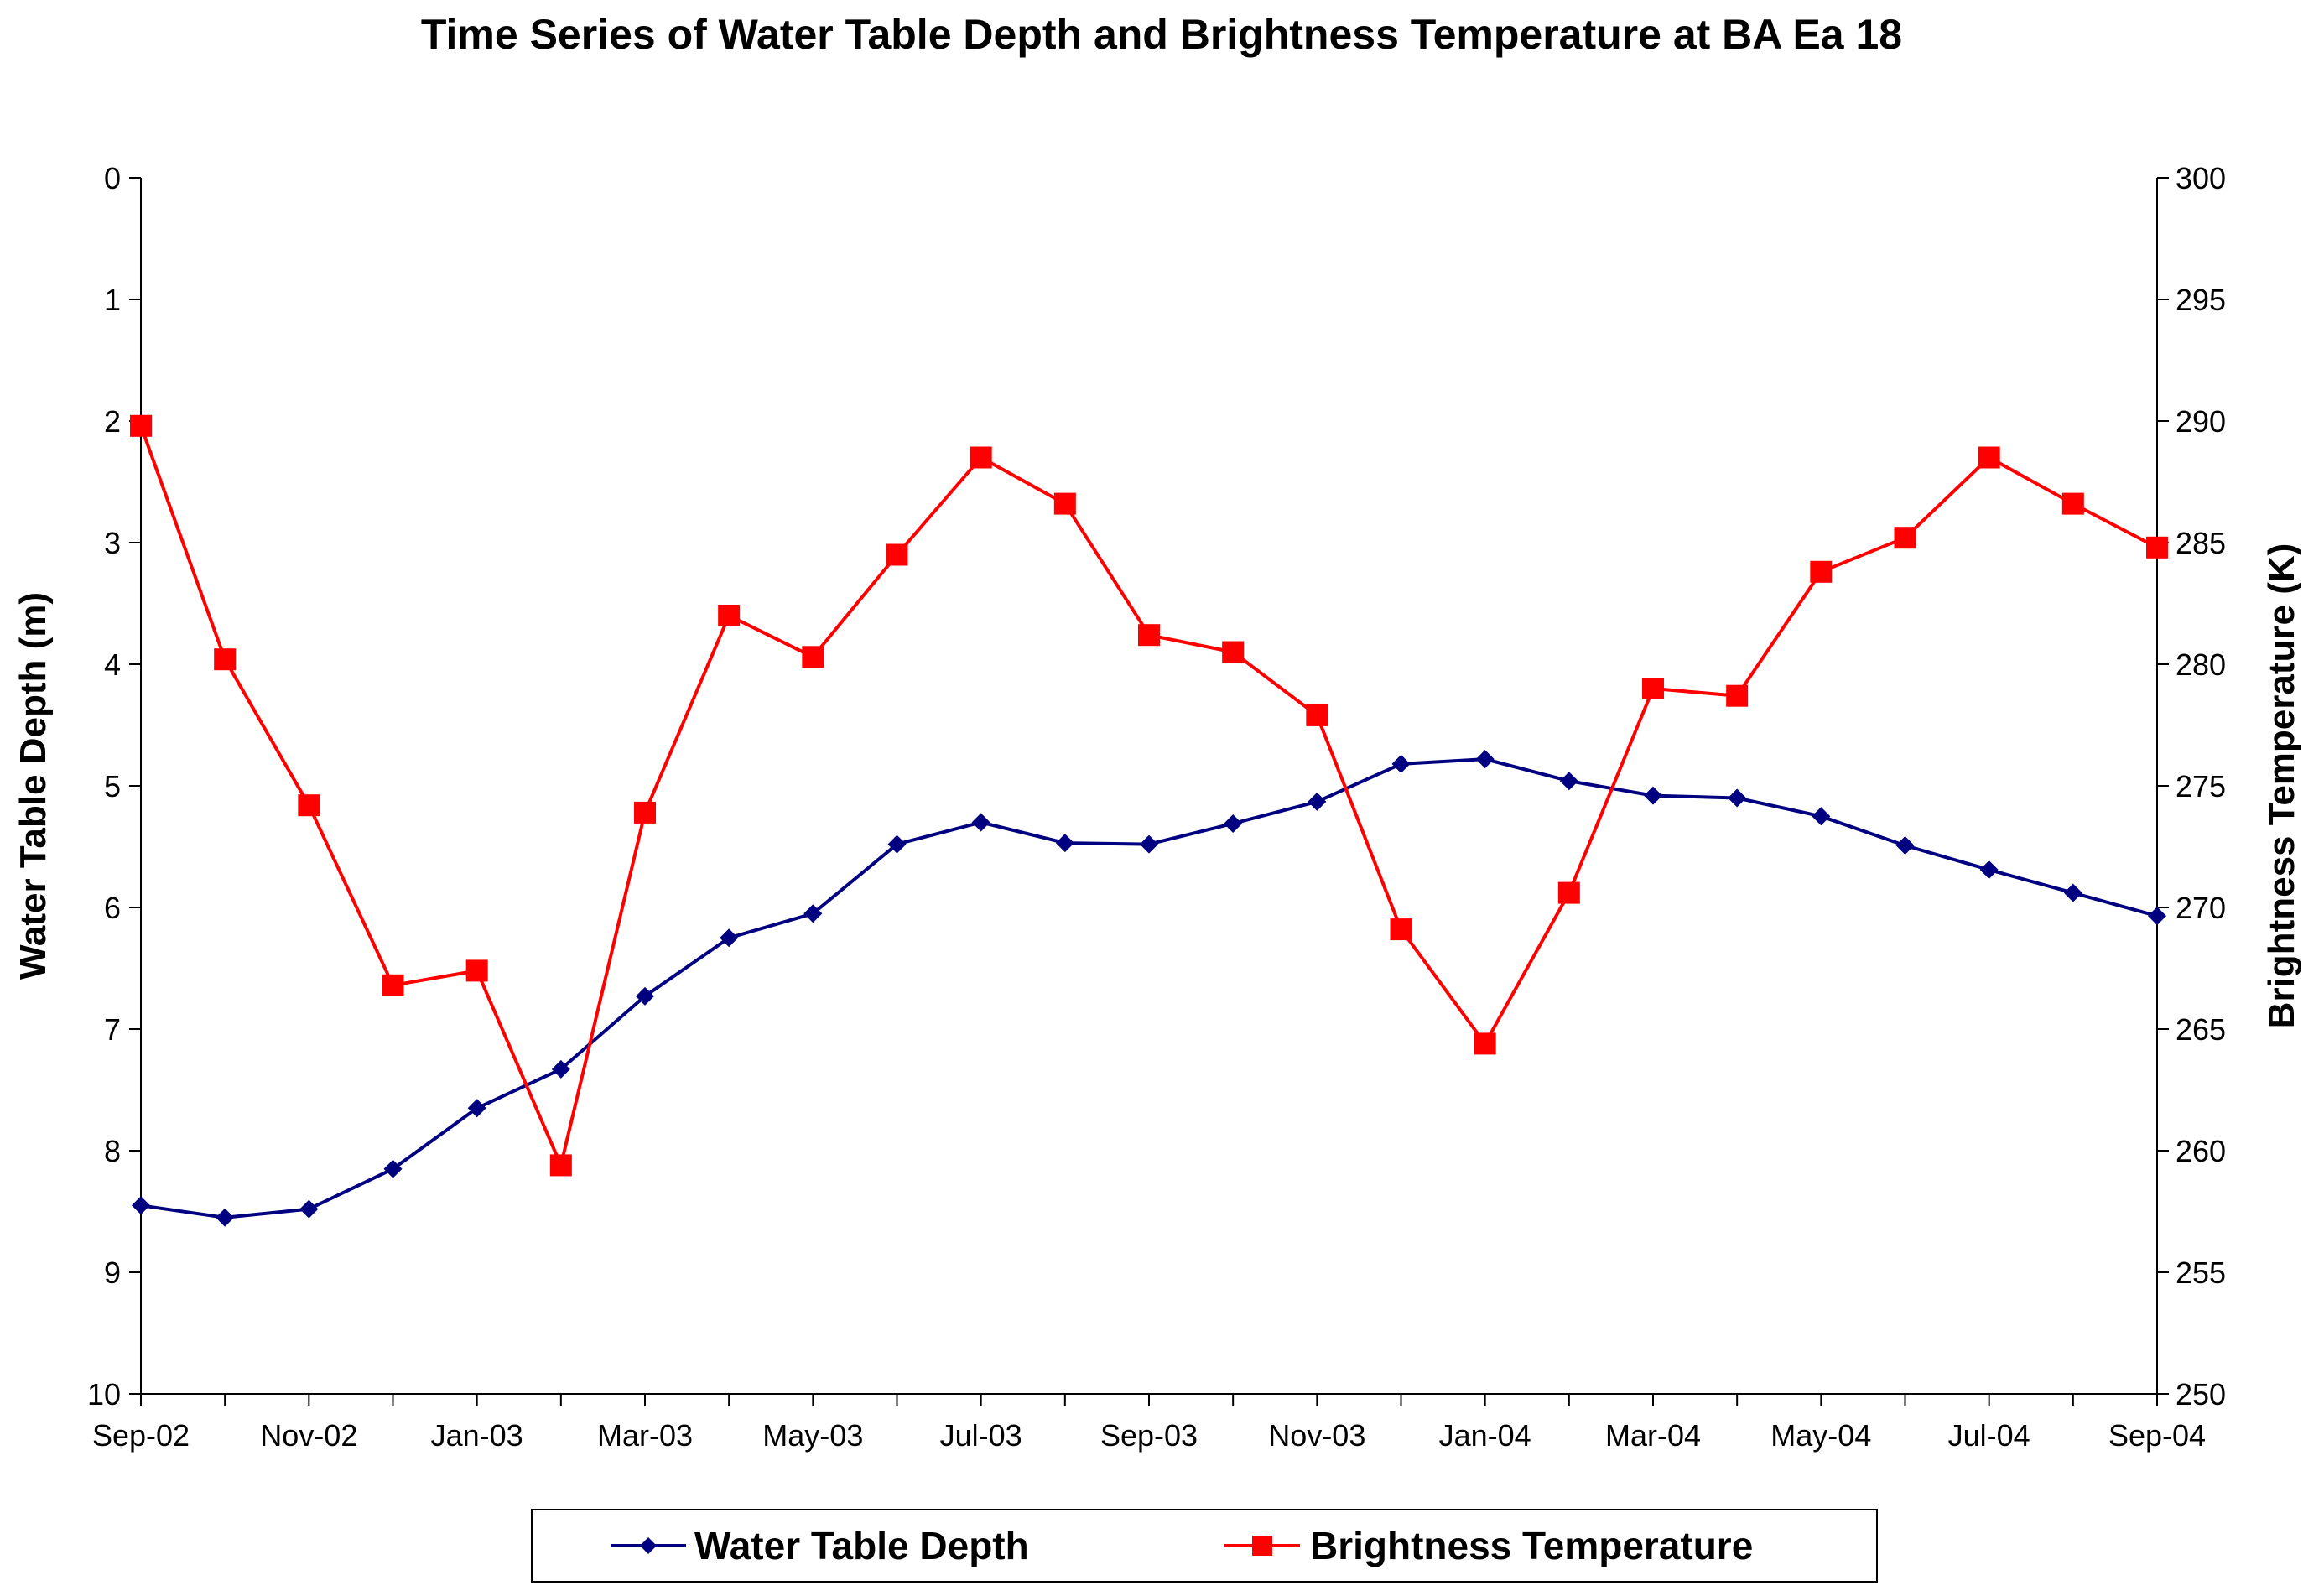 The width and height of the screenshot is (2324, 1596). I want to click on y-right-tick-label: 260, so click(2201, 1151).